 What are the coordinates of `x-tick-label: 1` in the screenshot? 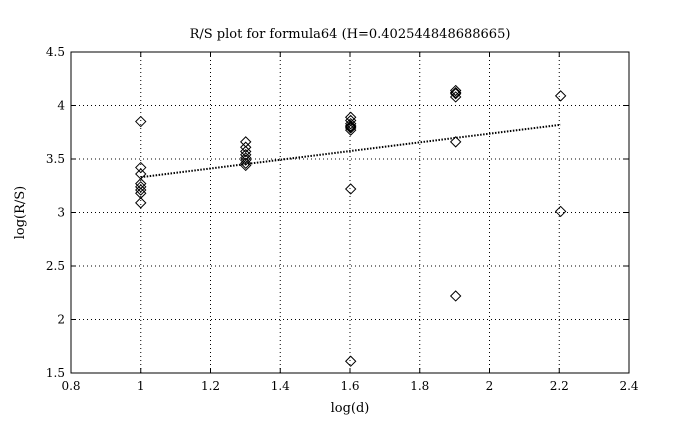 It's located at (141, 386).